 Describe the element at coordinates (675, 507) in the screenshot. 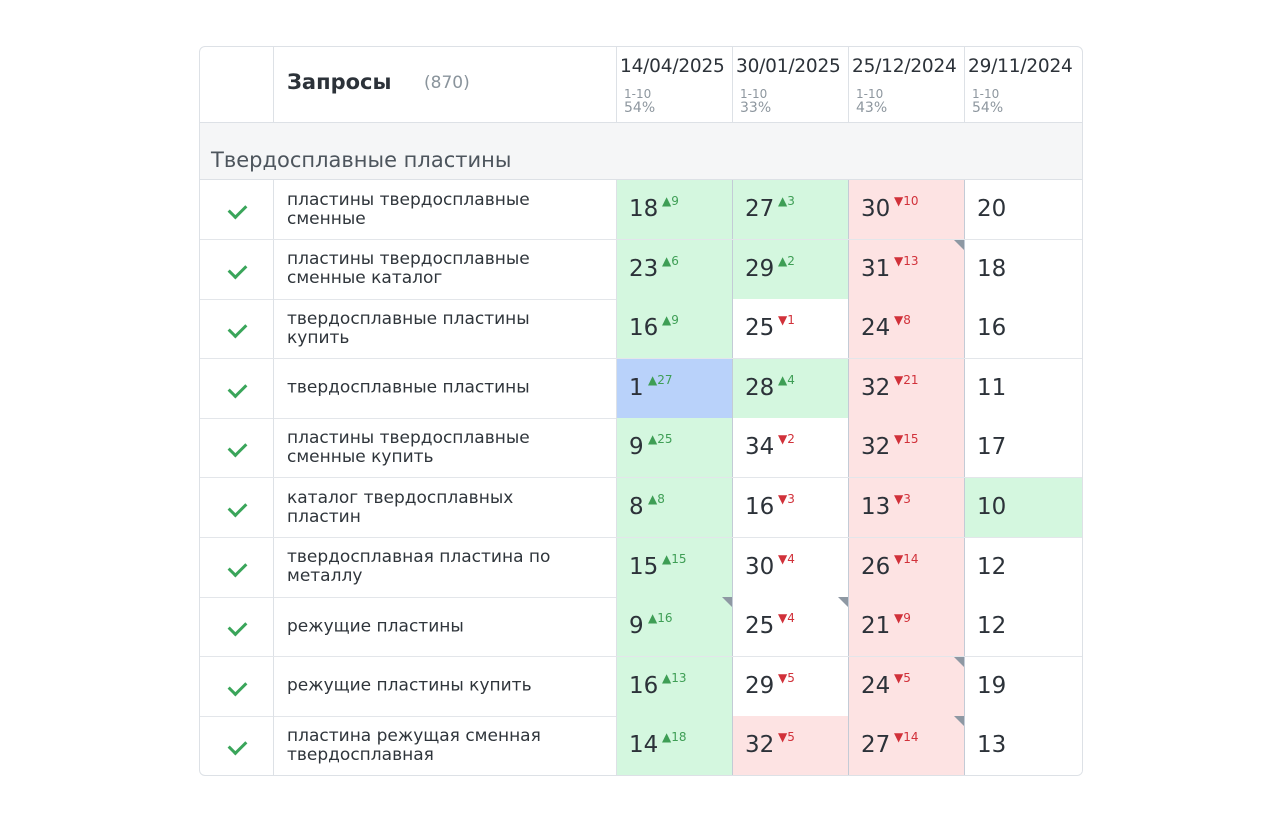

I see `position-cell: 8▲8` at that location.